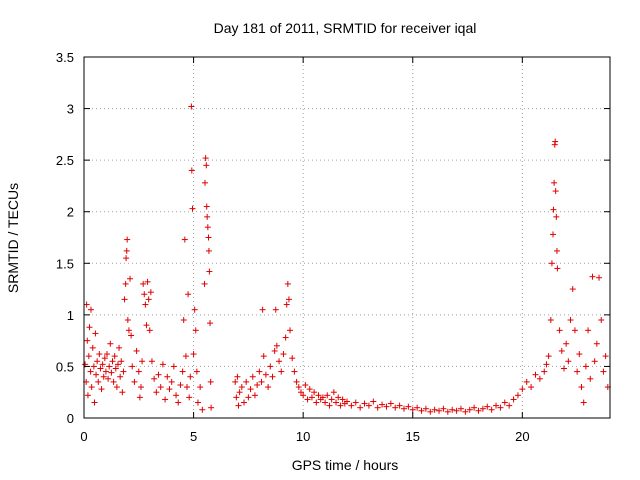 The width and height of the screenshot is (640, 480). What do you see at coordinates (65, 238) in the screenshot?
I see `y-tick-labels: 0 0.5 1 1.5 2 2.5 3 3.5` at bounding box center [65, 238].